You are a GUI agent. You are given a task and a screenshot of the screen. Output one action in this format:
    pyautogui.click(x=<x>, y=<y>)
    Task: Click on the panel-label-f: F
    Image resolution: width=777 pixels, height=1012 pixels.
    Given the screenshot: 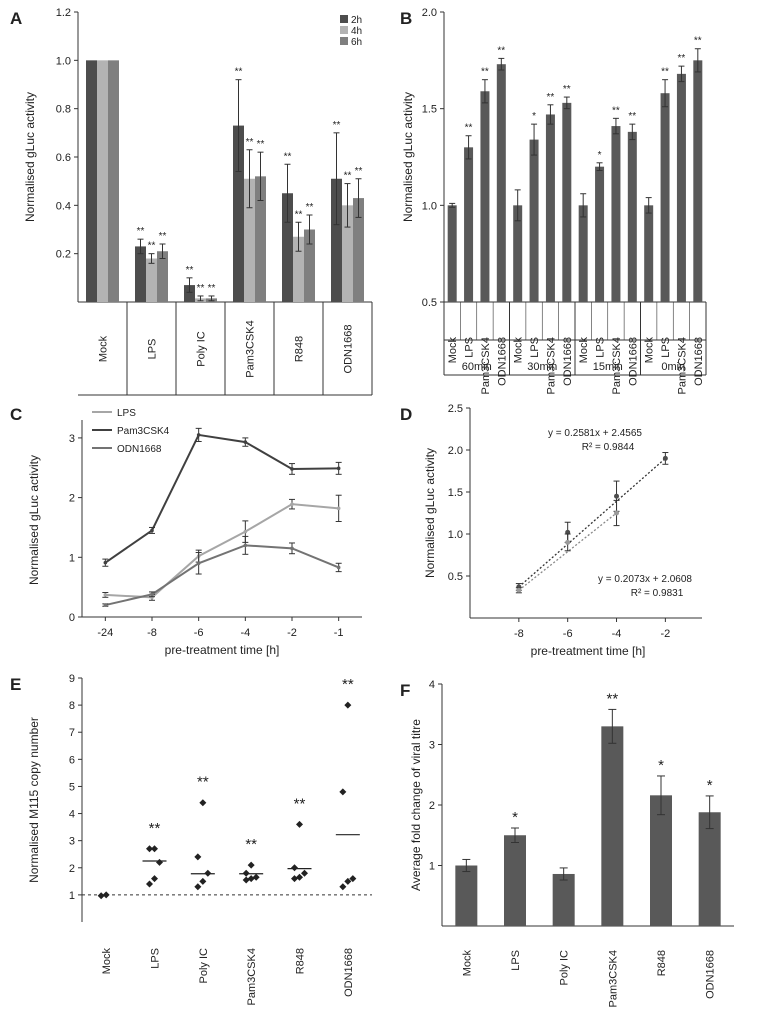 What is the action you would take?
    pyautogui.click(x=405, y=690)
    